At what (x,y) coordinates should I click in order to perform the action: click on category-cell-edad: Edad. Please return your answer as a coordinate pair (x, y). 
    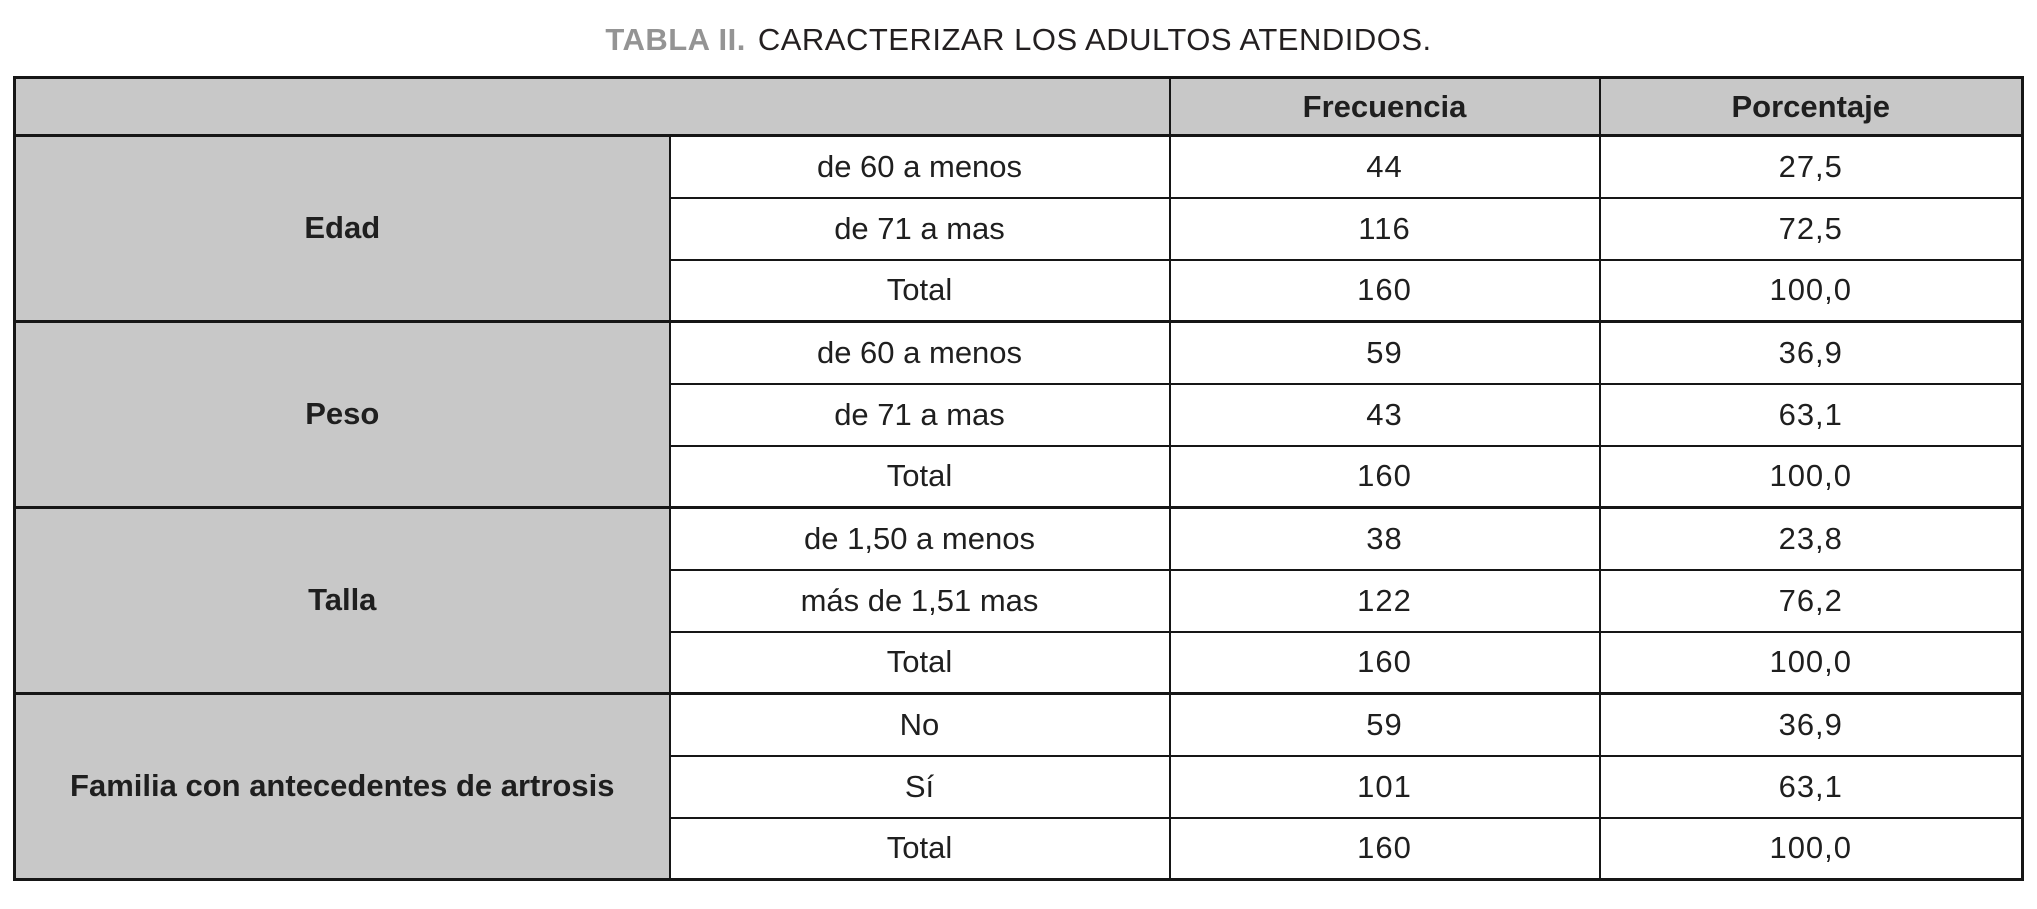
    Looking at the image, I should click on (342, 228).